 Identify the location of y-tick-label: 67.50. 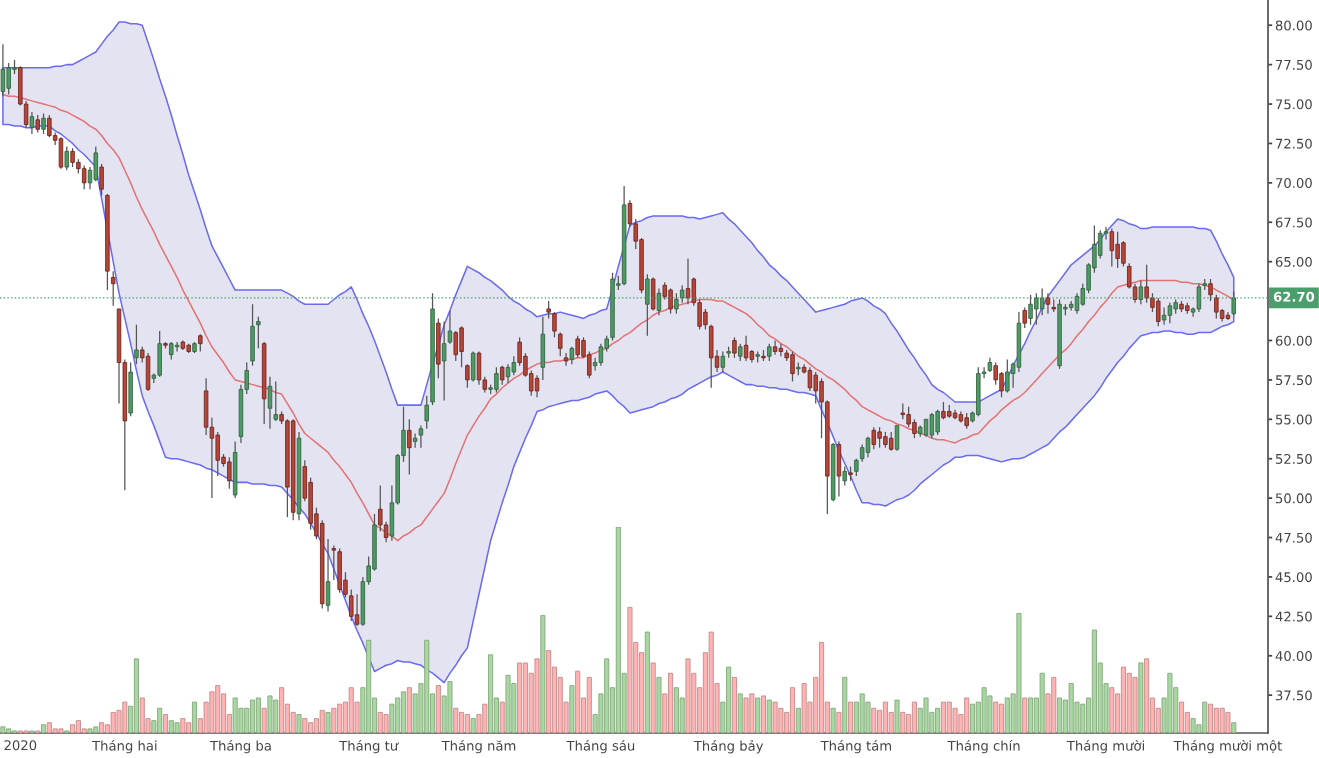
(1293, 222).